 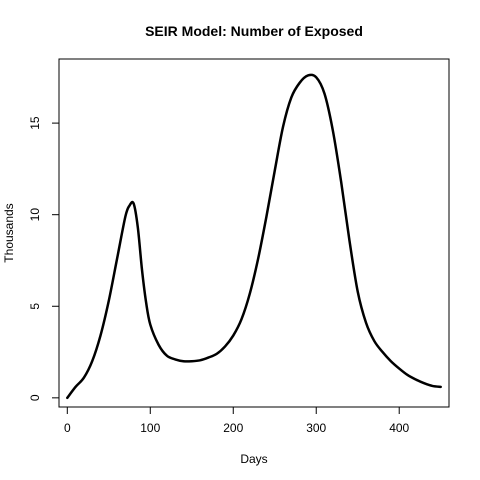 What do you see at coordinates (254, 31) in the screenshot?
I see `chart-title: SEIR Model: Number of Exposed` at bounding box center [254, 31].